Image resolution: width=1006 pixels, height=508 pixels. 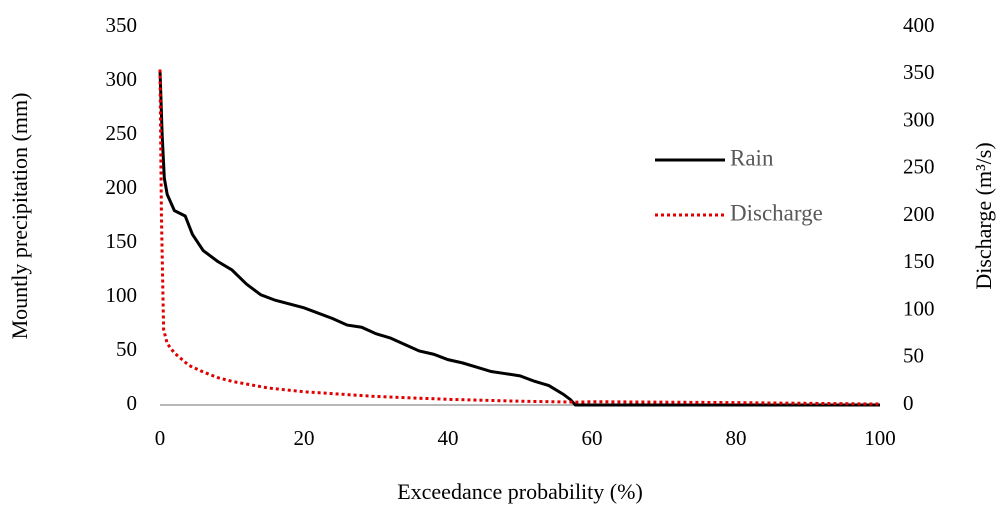 I want to click on y-tick-label: 300, so click(x=122, y=79).